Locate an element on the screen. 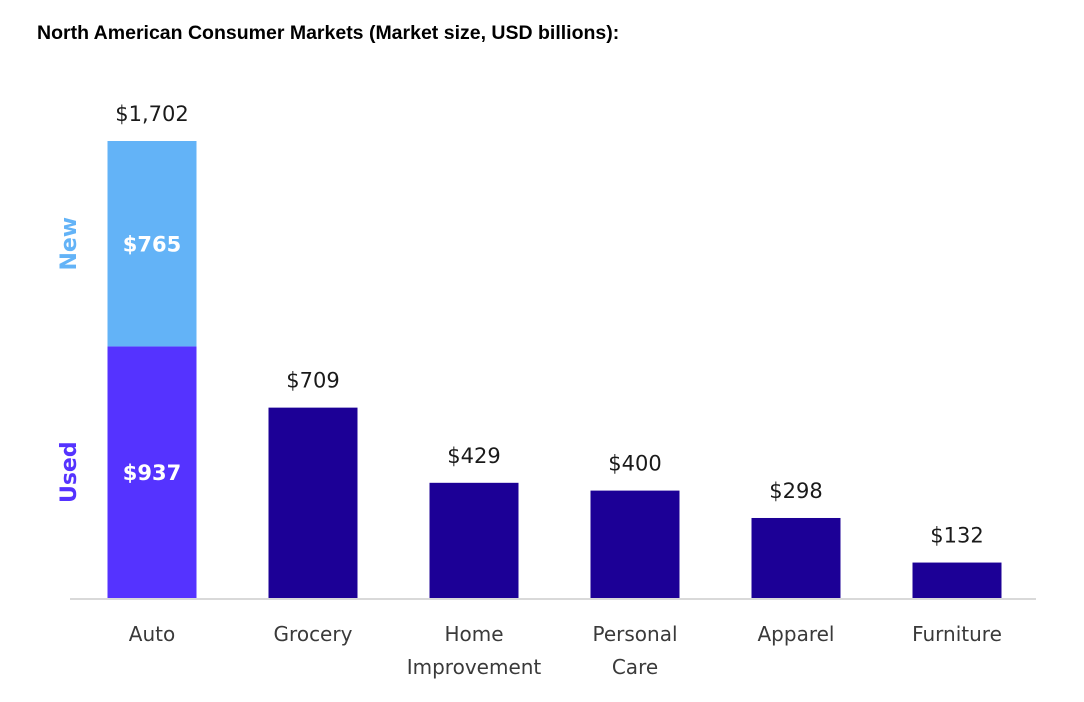 The height and width of the screenshot is (702, 1084). value-label-furniture: $132 is located at coordinates (956, 536).